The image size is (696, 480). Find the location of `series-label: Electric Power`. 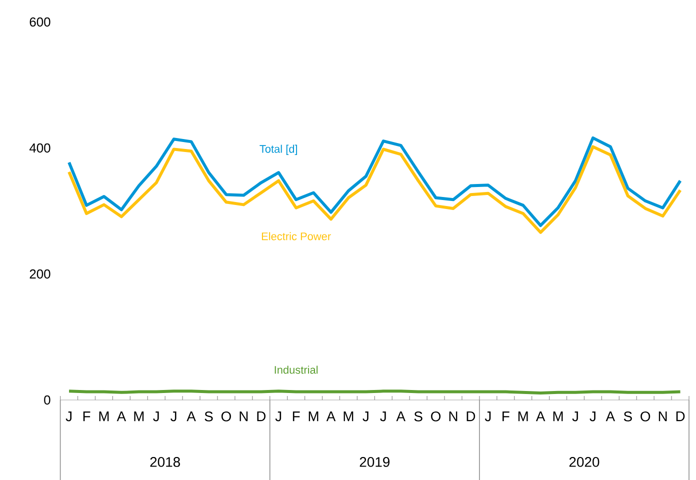

series-label: Electric Power is located at coordinates (296, 236).